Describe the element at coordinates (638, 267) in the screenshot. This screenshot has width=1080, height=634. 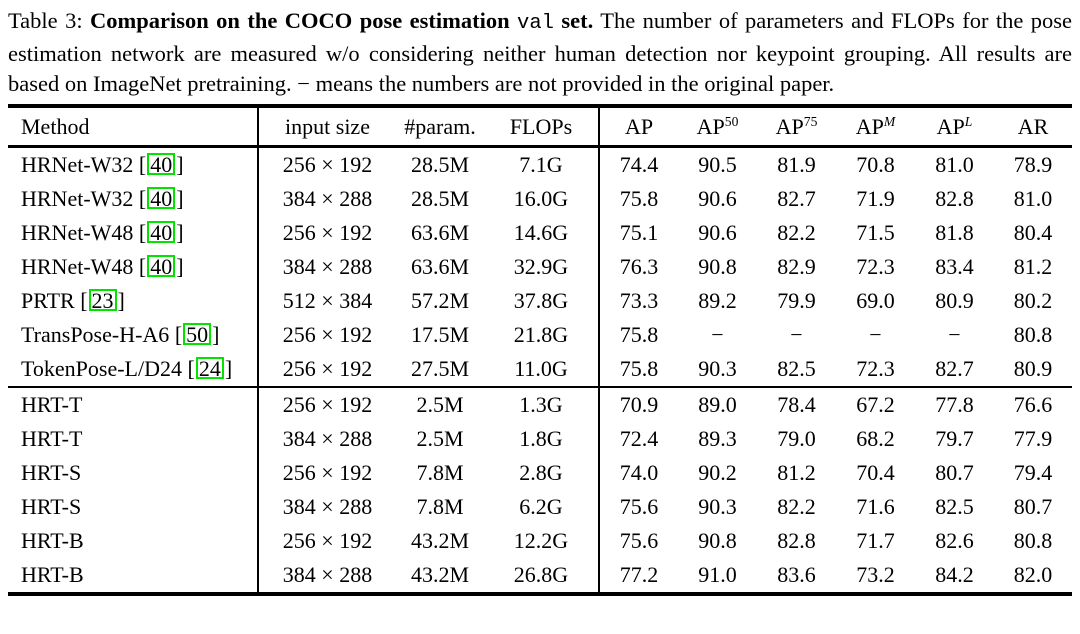
I see `value-cell: 76.3` at that location.